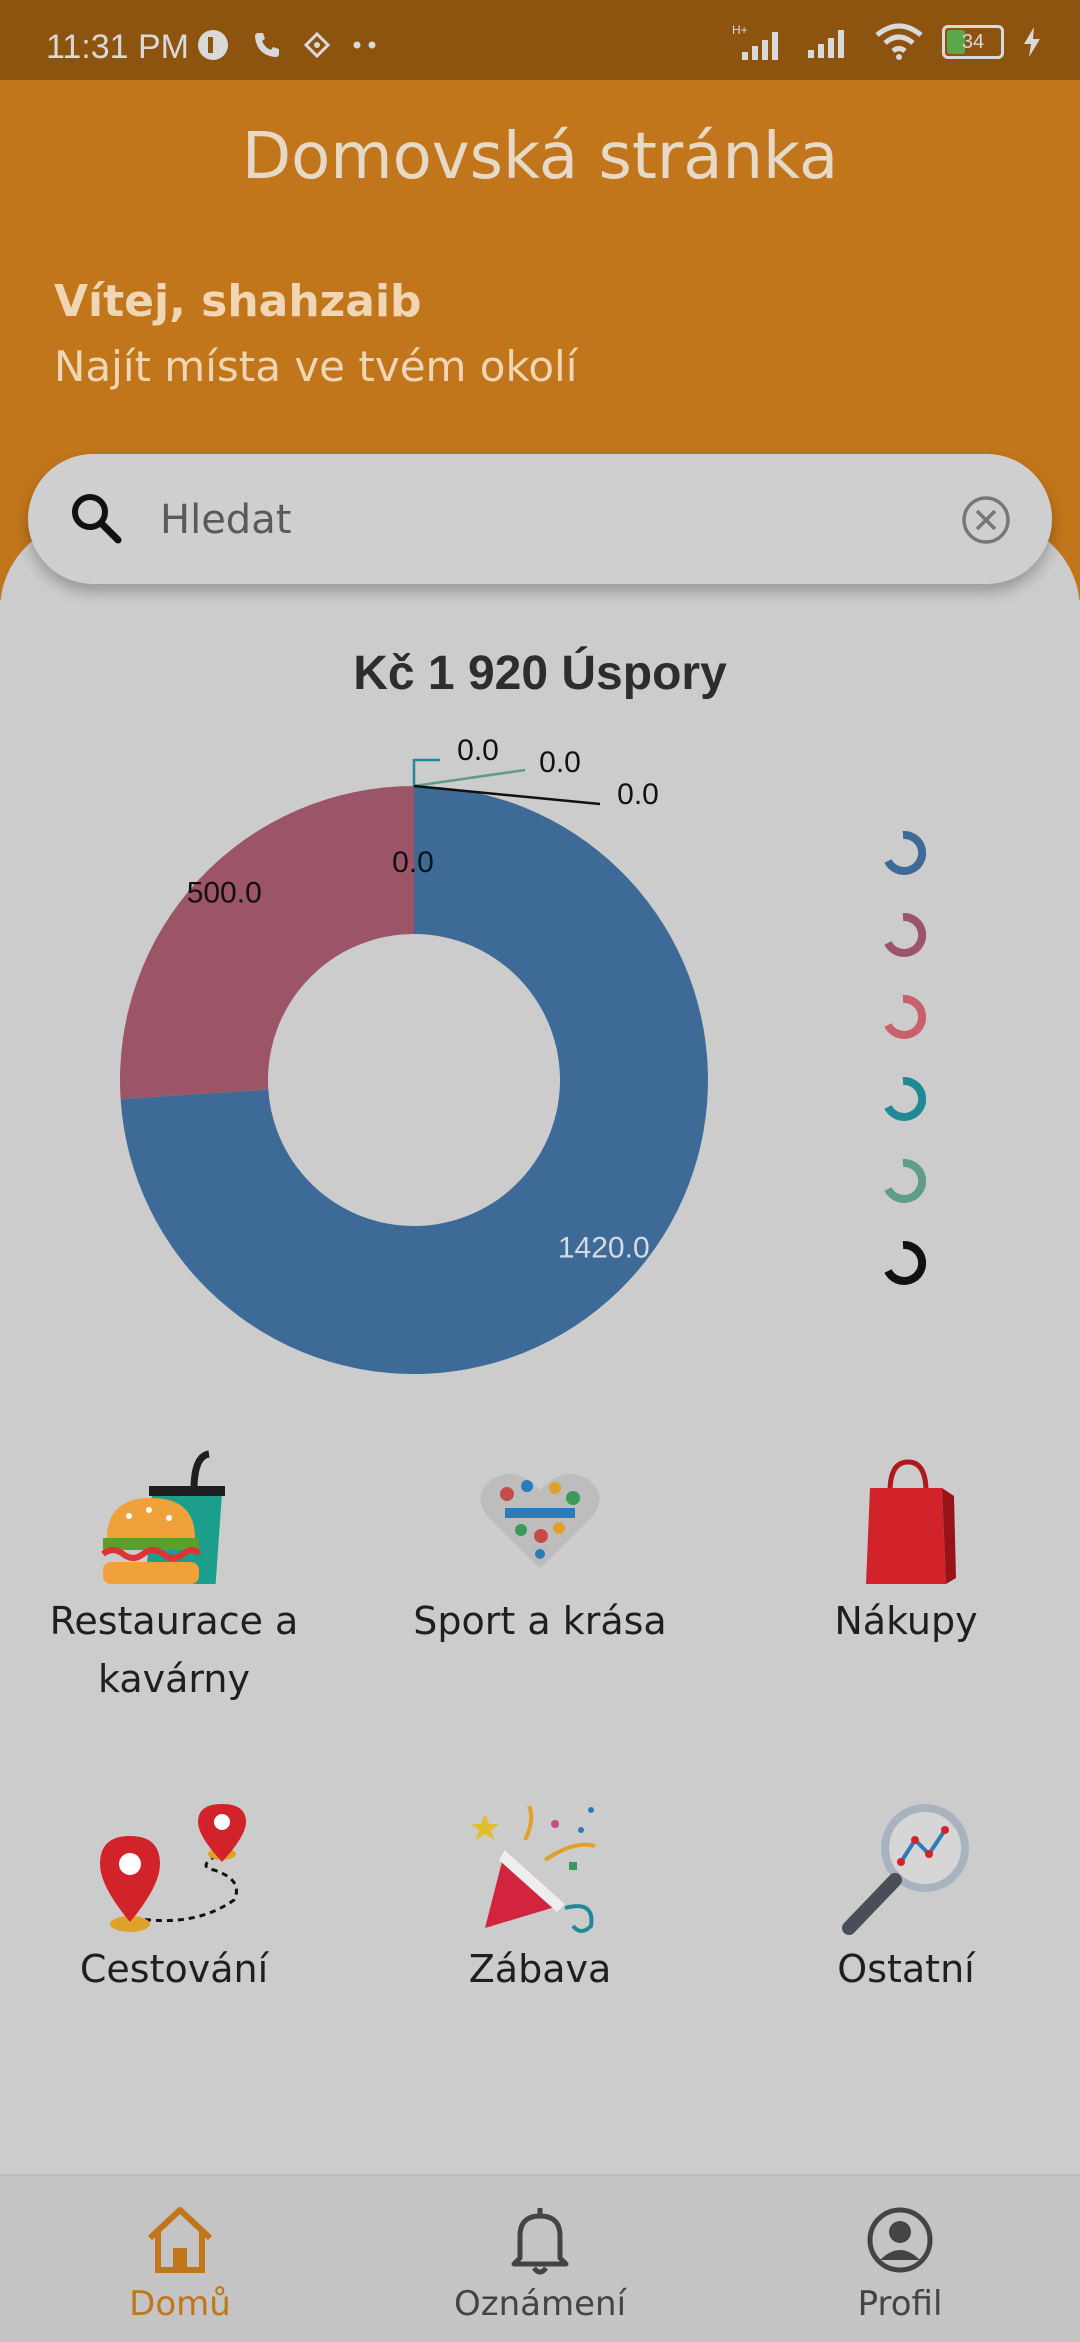  Describe the element at coordinates (174, 1650) in the screenshot. I see `category-label: Restaurace a kavárny` at that location.